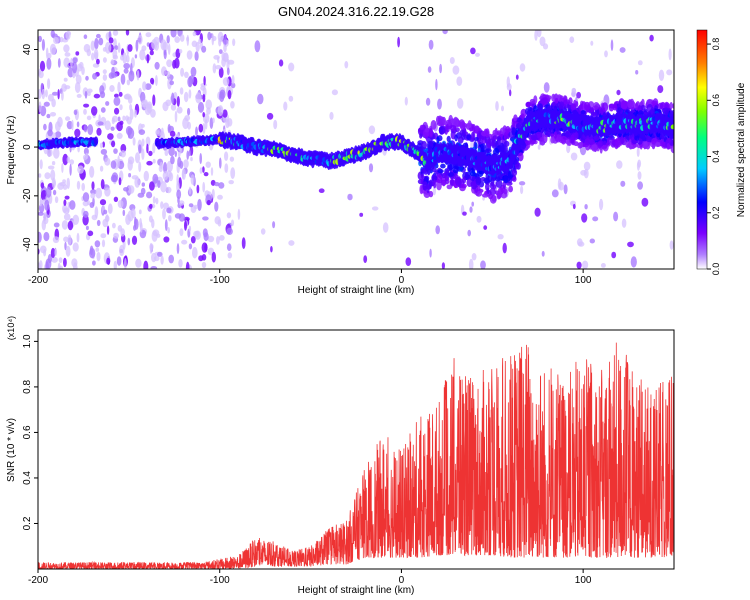 Image resolution: width=750 pixels, height=600 pixels. Describe the element at coordinates (702, 149) in the screenshot. I see `colorbar-gradient` at that location.